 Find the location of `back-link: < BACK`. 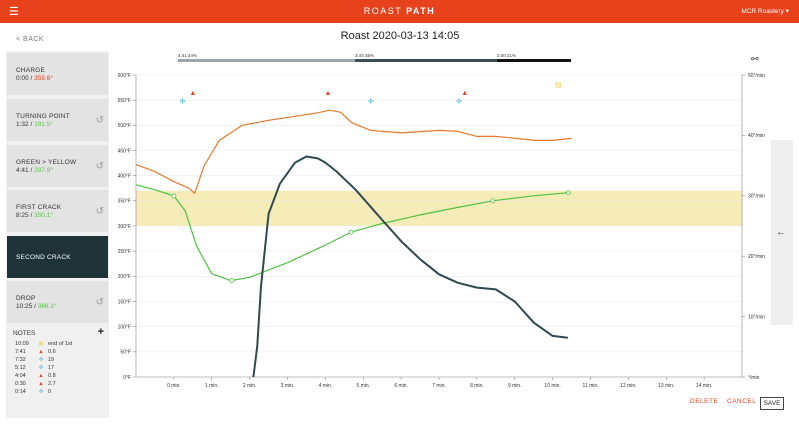

back-link: < BACK is located at coordinates (30, 39).